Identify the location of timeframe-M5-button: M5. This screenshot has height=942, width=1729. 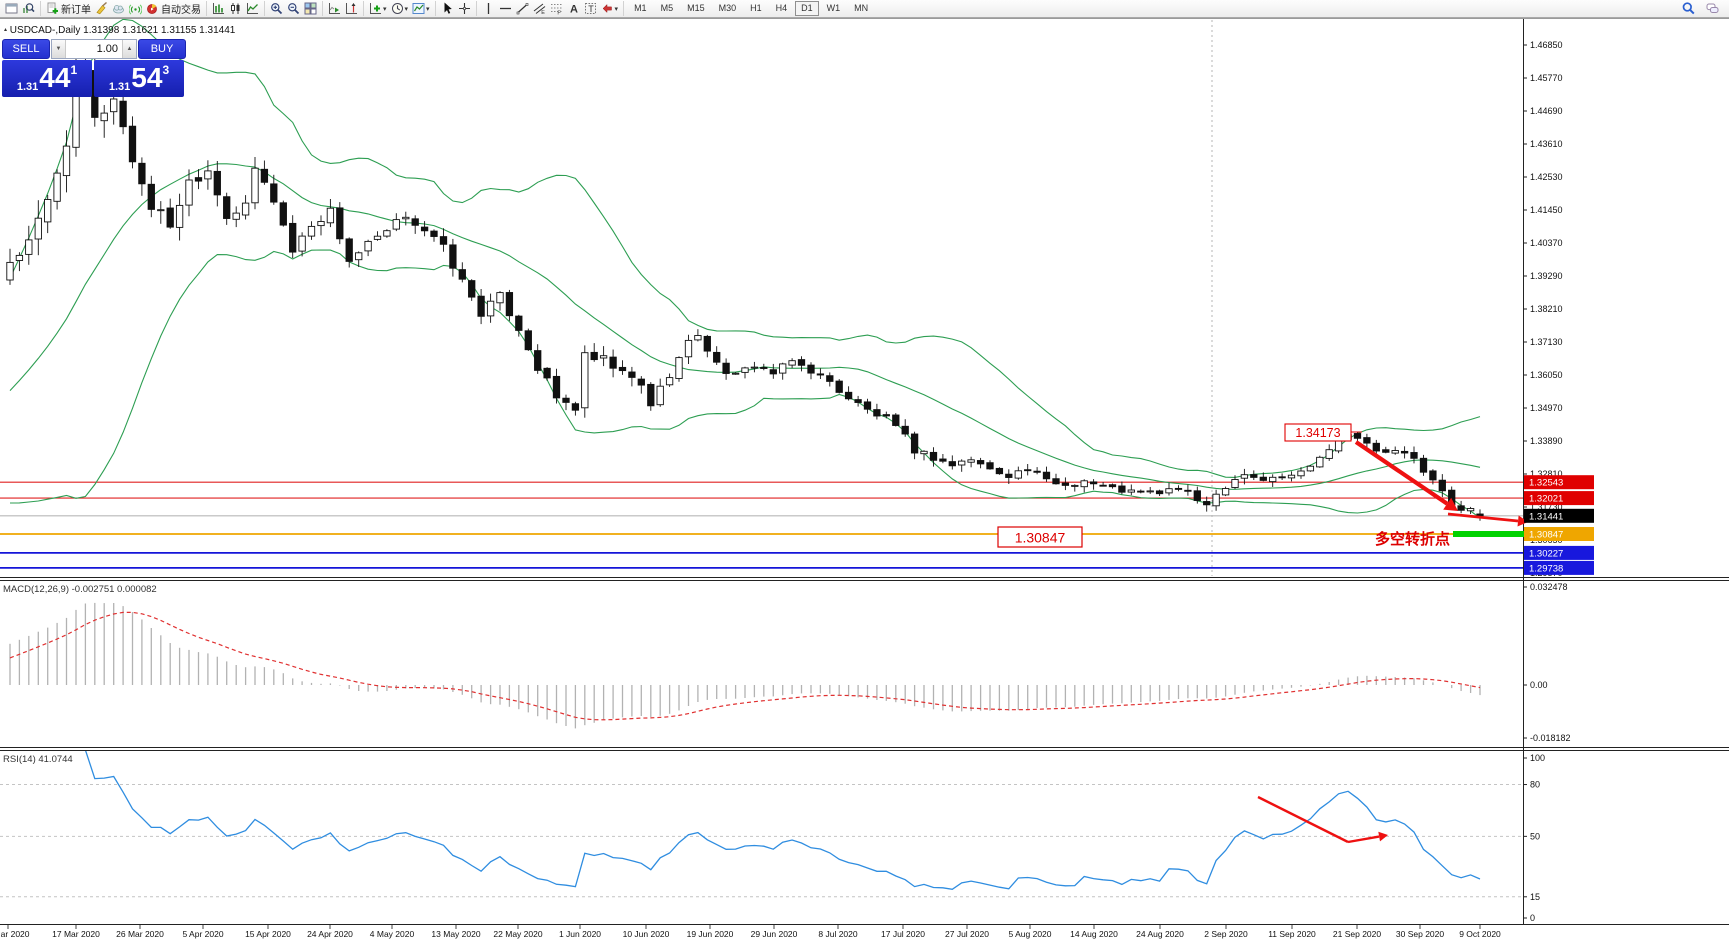
(667, 8).